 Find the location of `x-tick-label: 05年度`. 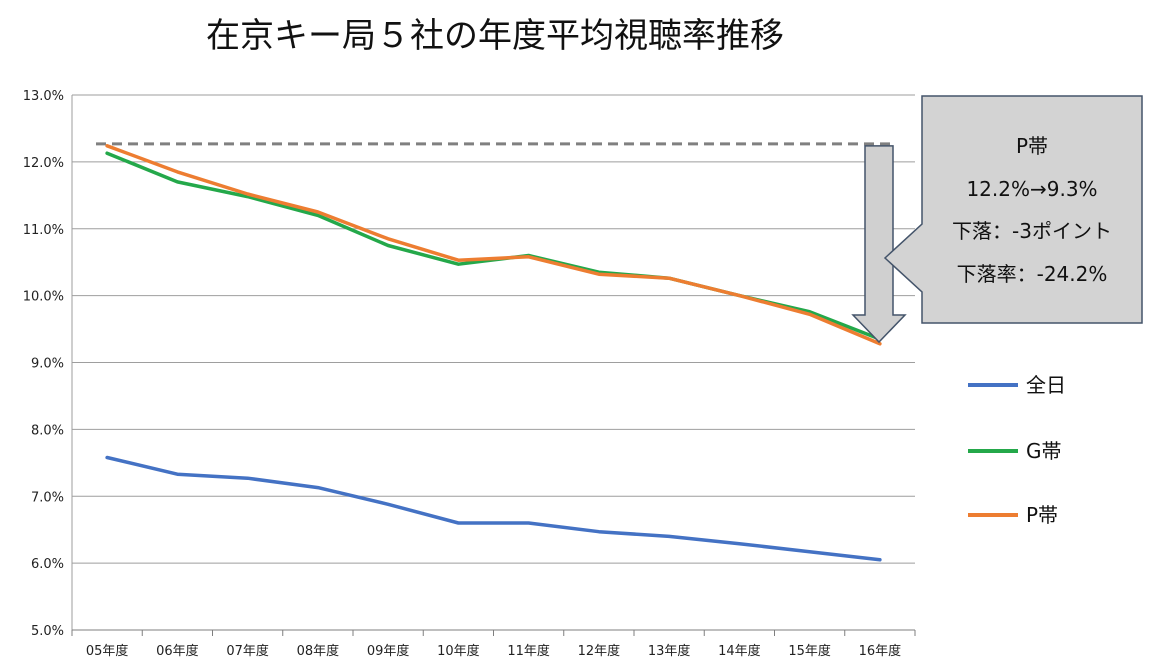

x-tick-label: 05年度 is located at coordinates (107, 651).